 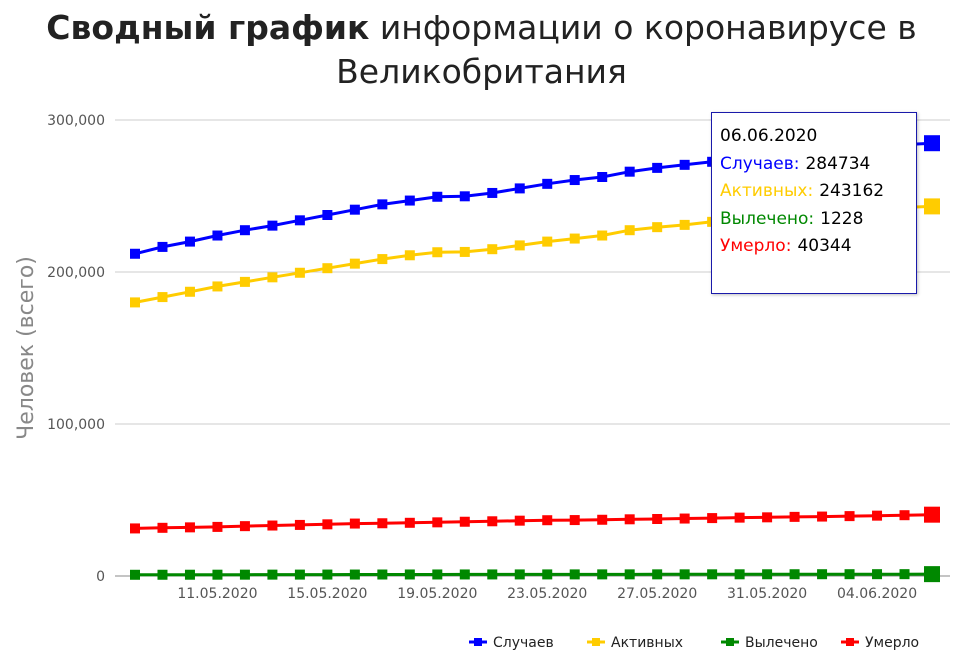 What do you see at coordinates (635, 643) in the screenshot?
I see `legend-item: Активных` at bounding box center [635, 643].